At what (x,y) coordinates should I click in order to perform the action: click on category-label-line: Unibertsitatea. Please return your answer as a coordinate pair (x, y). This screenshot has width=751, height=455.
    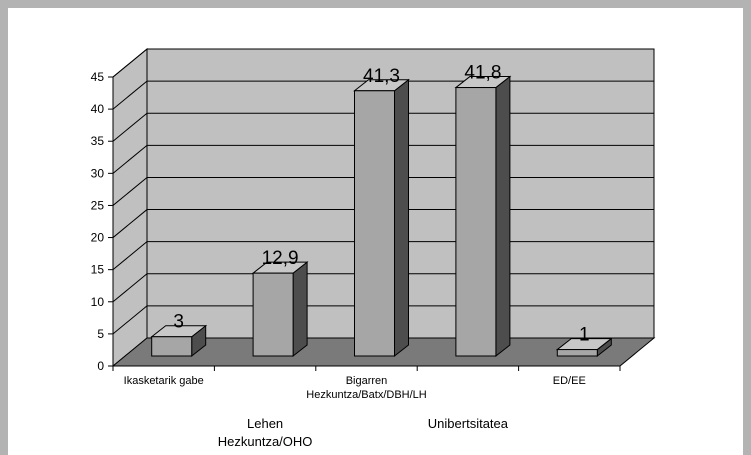
    Looking at the image, I should click on (468, 423).